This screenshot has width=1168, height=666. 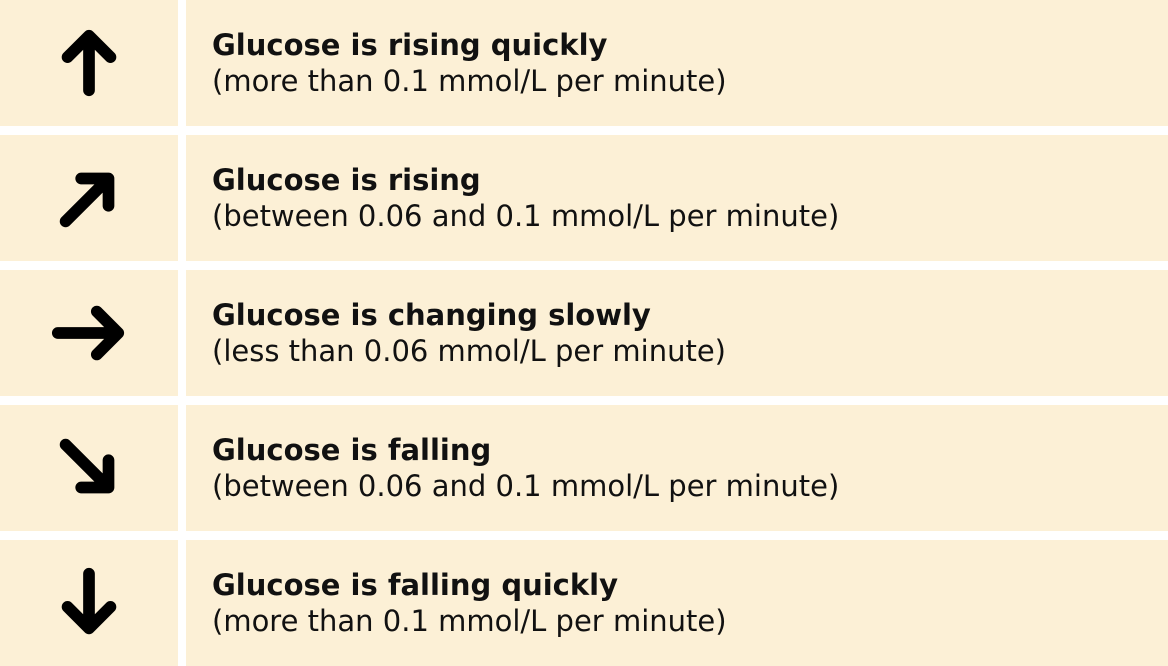 What do you see at coordinates (431, 315) in the screenshot?
I see `trend-title: Glucose is changing slowly` at bounding box center [431, 315].